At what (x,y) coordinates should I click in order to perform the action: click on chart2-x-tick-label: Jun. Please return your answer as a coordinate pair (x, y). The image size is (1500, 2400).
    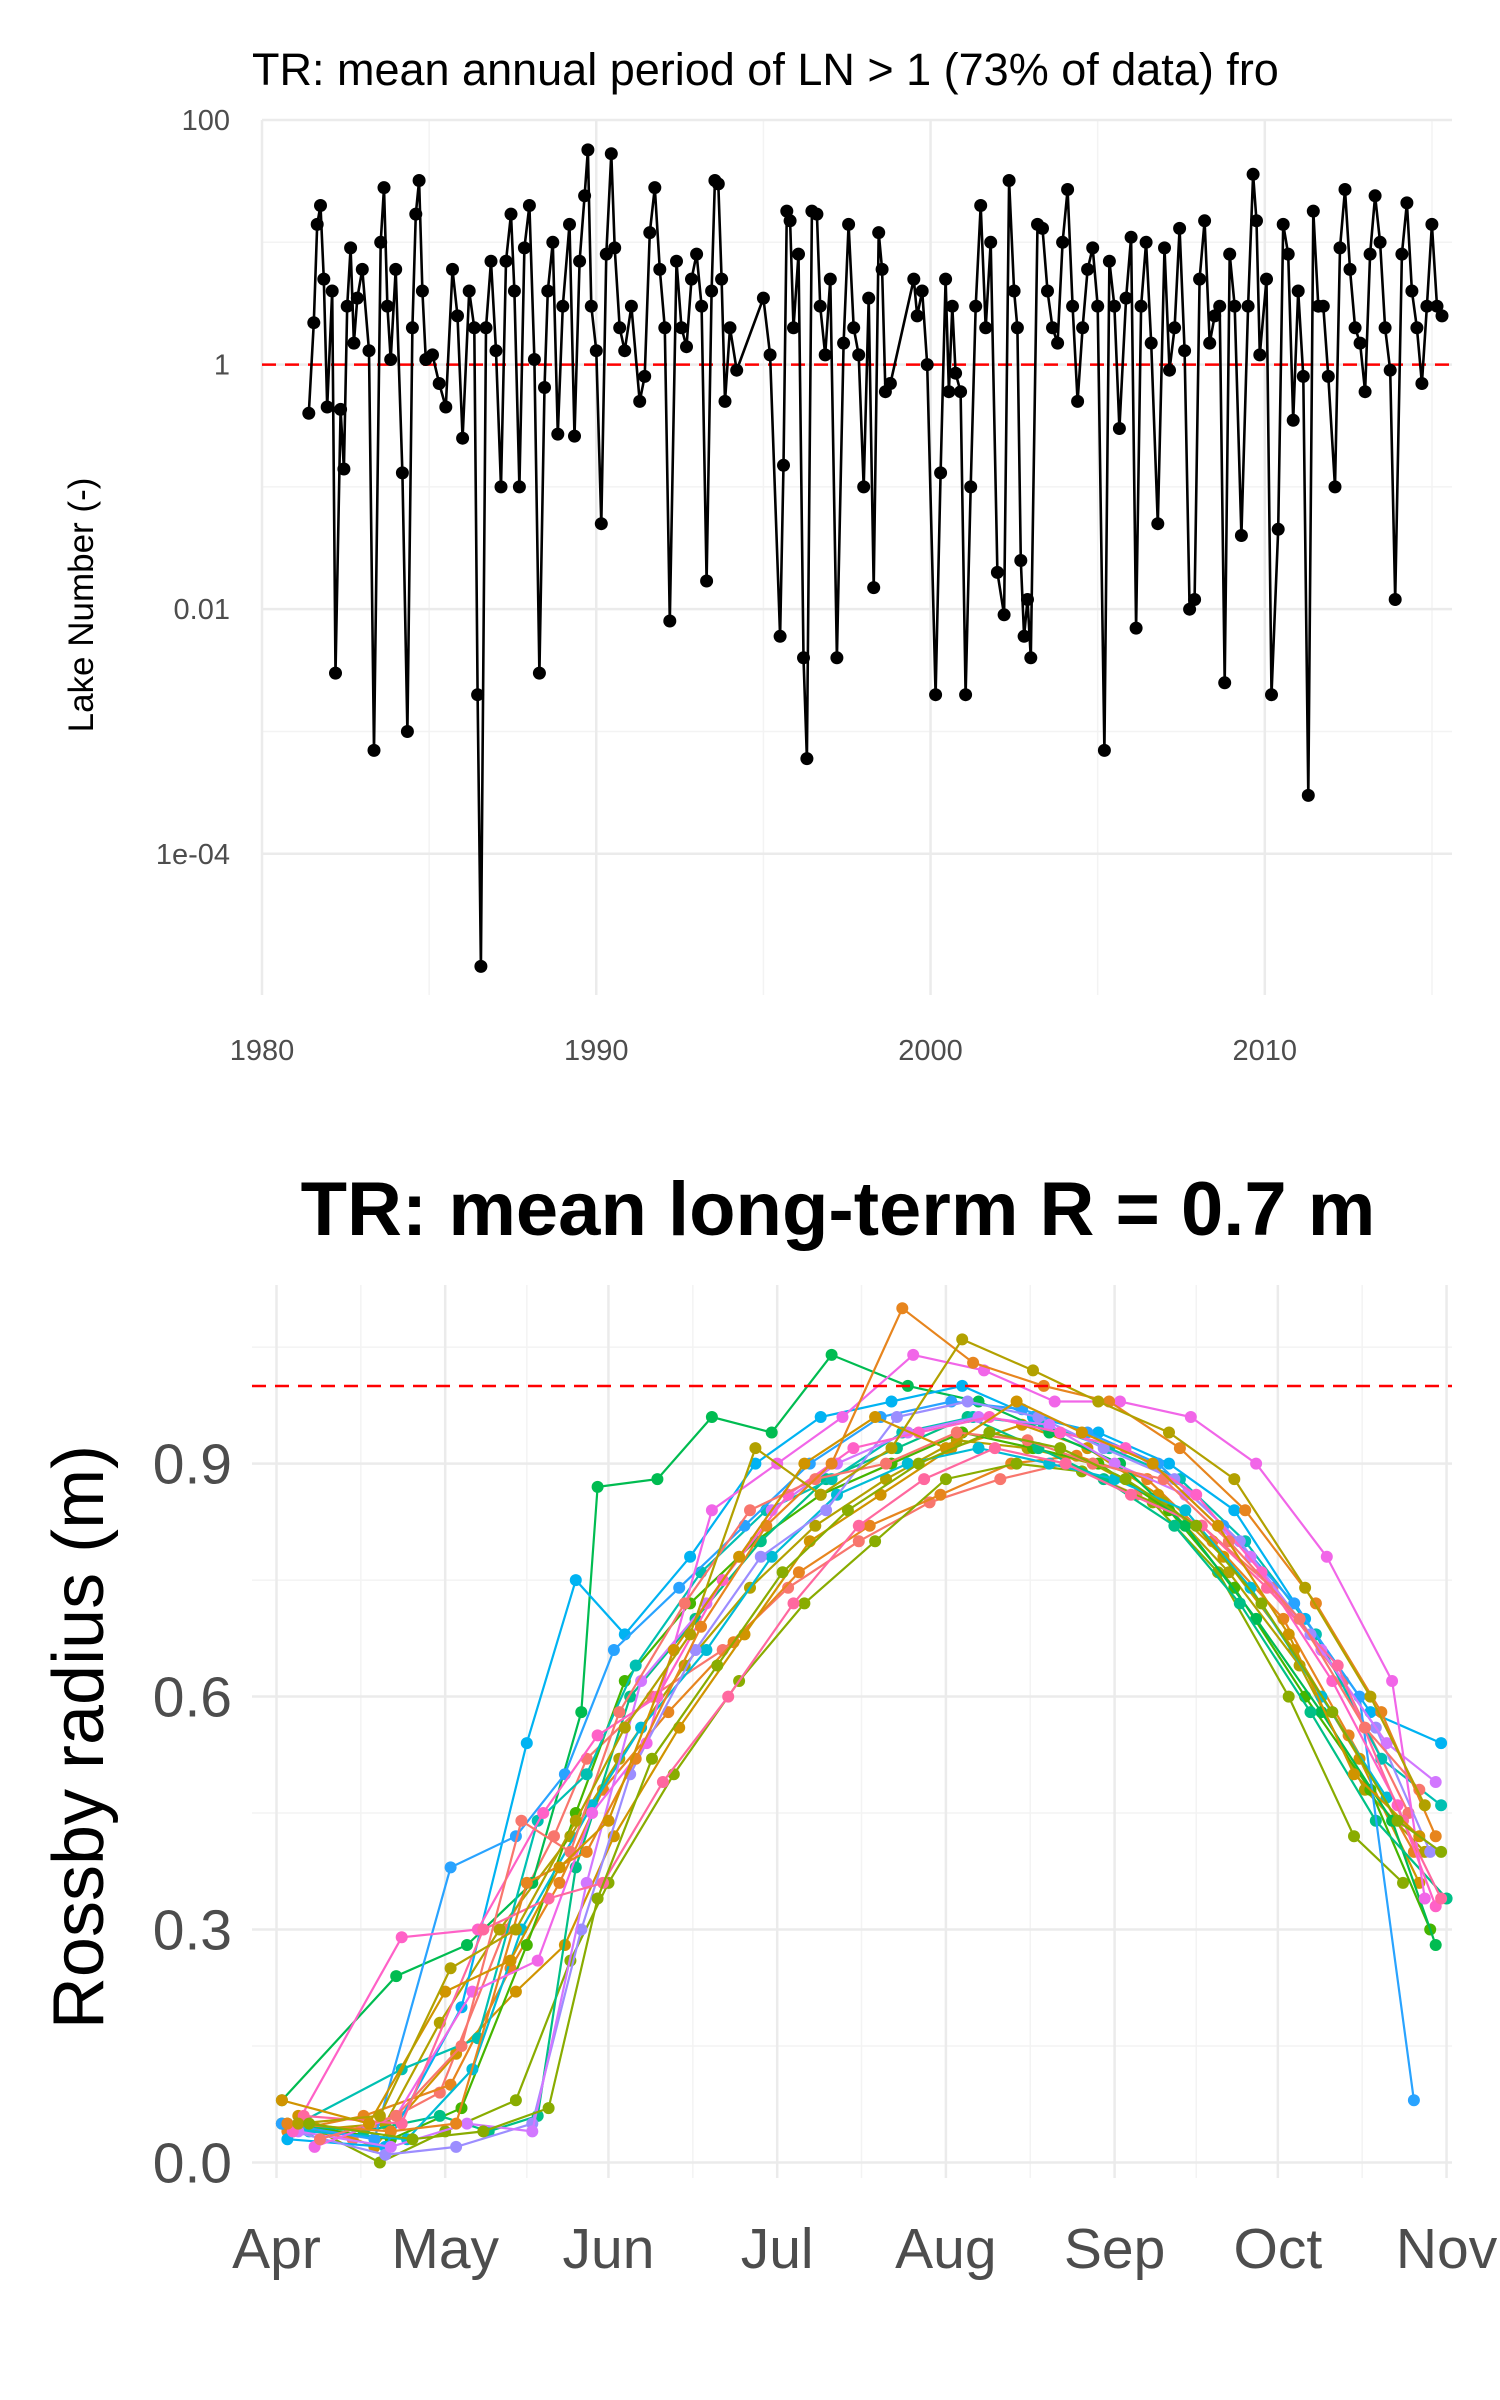
    Looking at the image, I should click on (609, 2249).